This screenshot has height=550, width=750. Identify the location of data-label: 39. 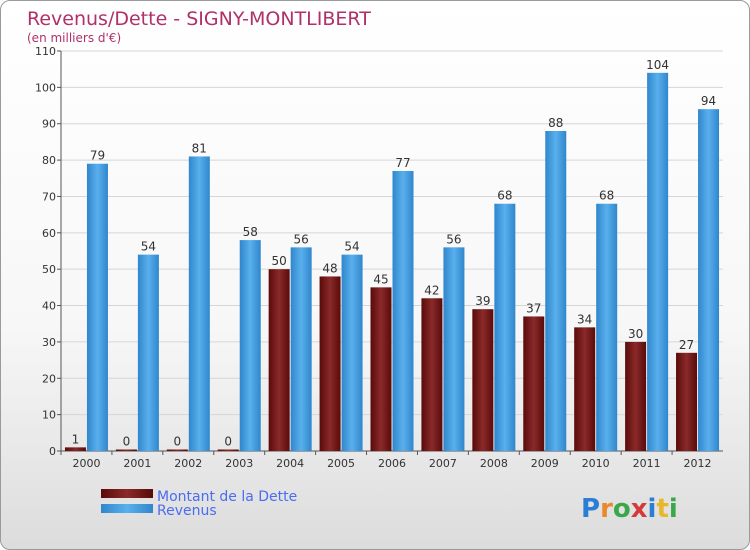
(482, 301).